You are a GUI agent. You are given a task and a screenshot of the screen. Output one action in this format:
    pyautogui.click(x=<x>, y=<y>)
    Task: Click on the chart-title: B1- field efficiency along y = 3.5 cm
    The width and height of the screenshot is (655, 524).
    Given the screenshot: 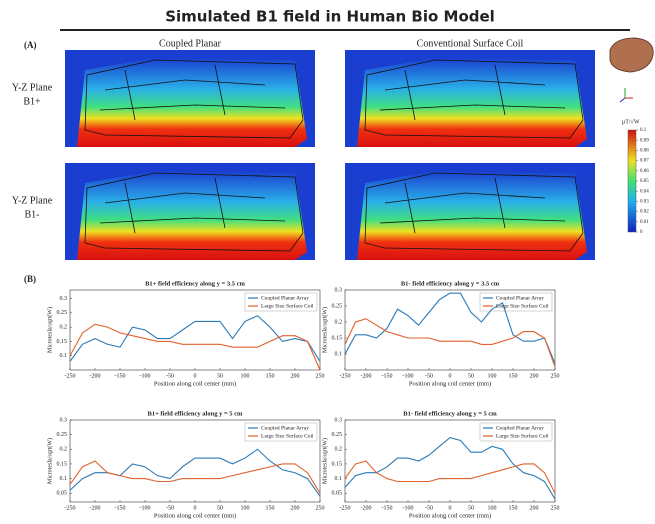 What is the action you would take?
    pyautogui.click(x=450, y=283)
    